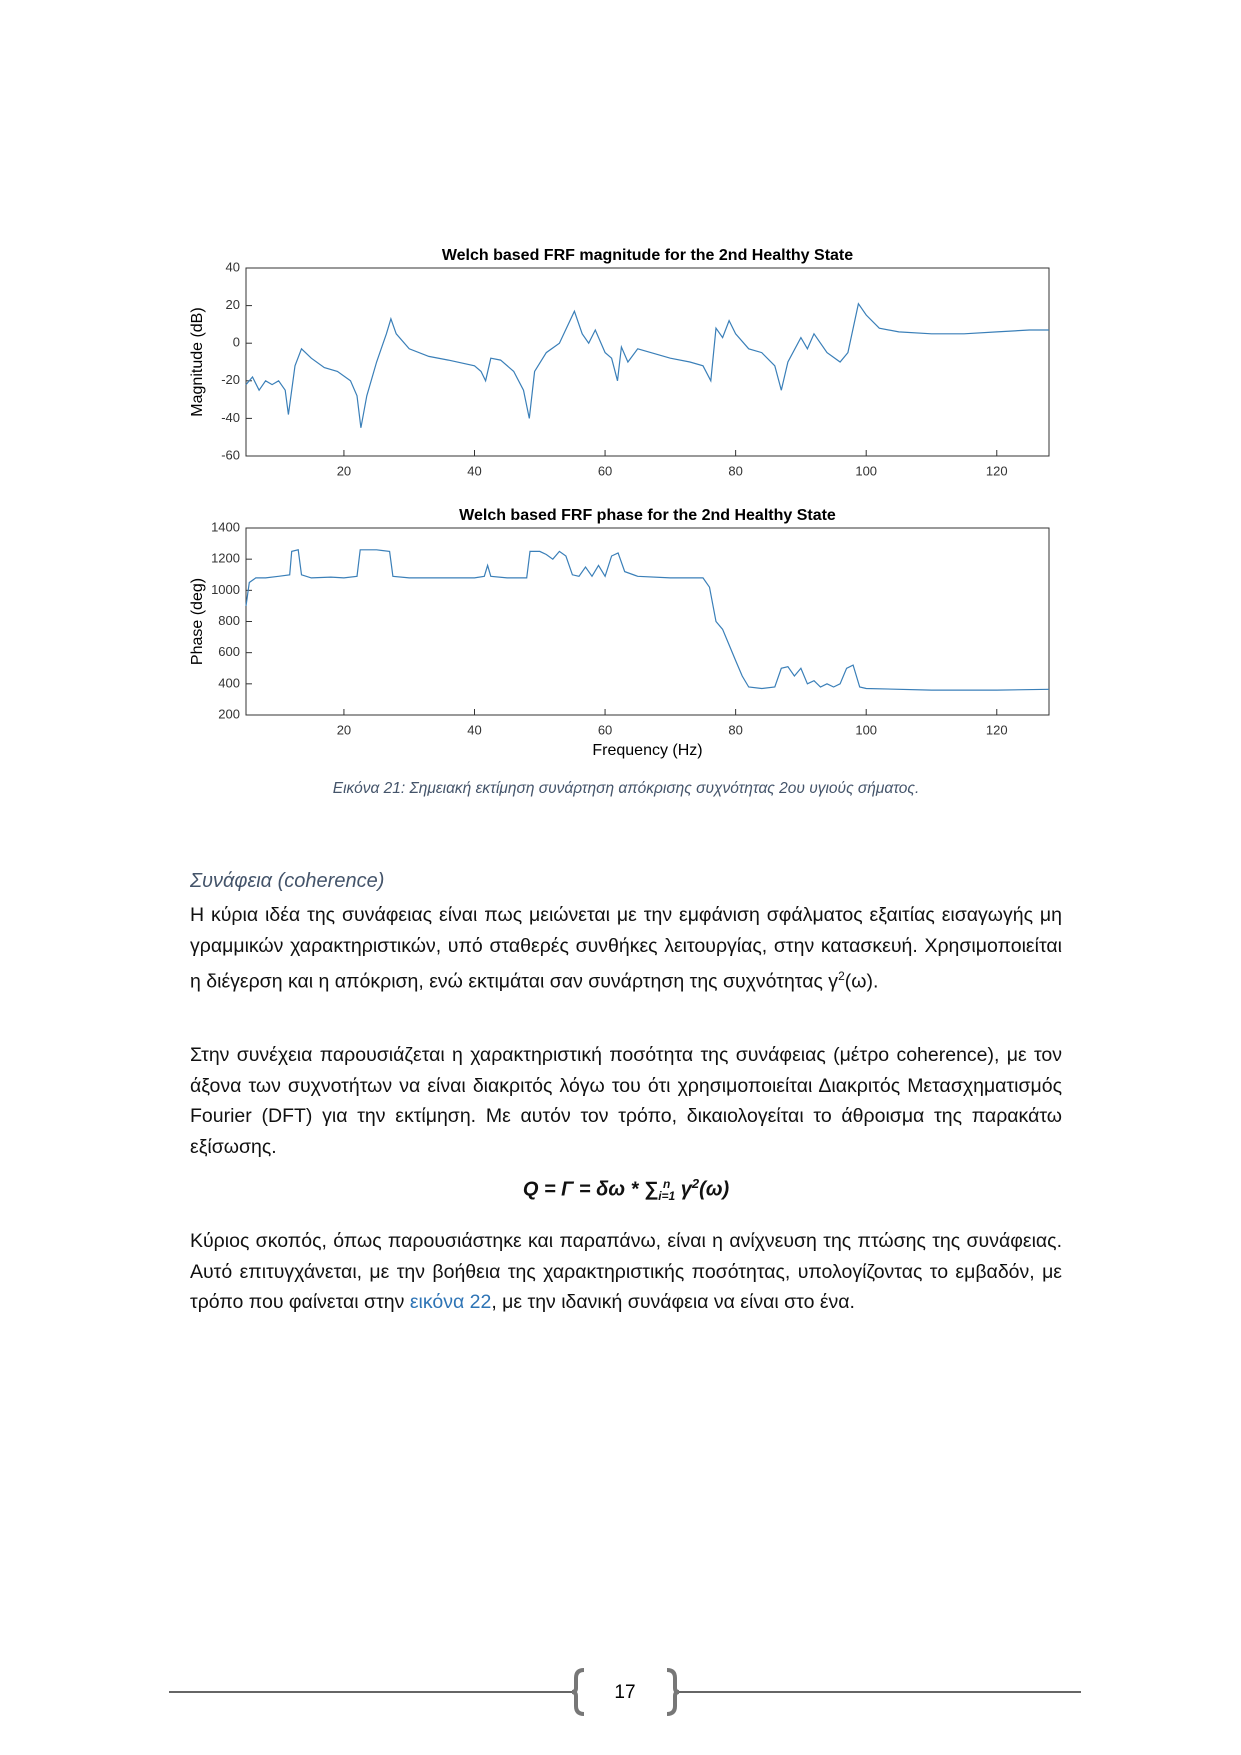 Image resolution: width=1241 pixels, height=1755 pixels. Describe the element at coordinates (287, 881) in the screenshot. I see `section-heading: Συνάφεια (coherence)` at that location.